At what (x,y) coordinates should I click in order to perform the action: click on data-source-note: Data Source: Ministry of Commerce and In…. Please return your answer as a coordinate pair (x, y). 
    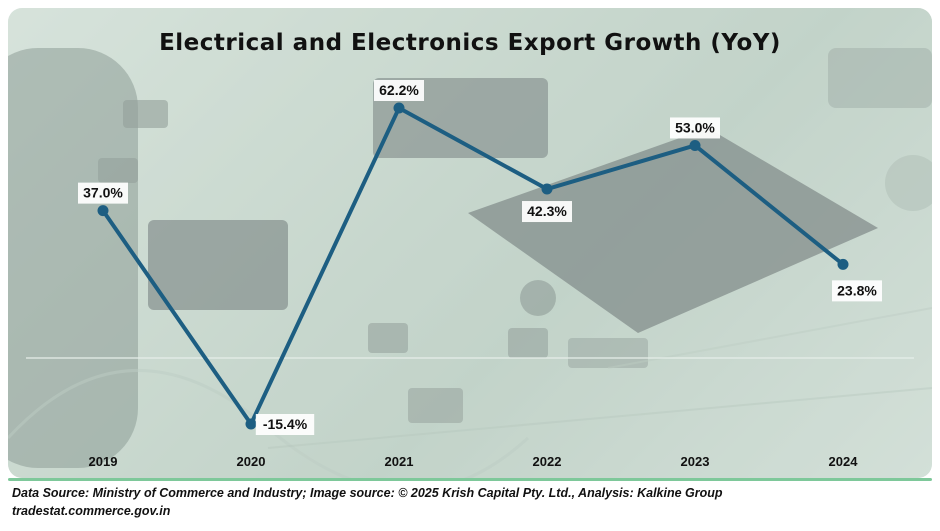
    Looking at the image, I should click on (367, 493).